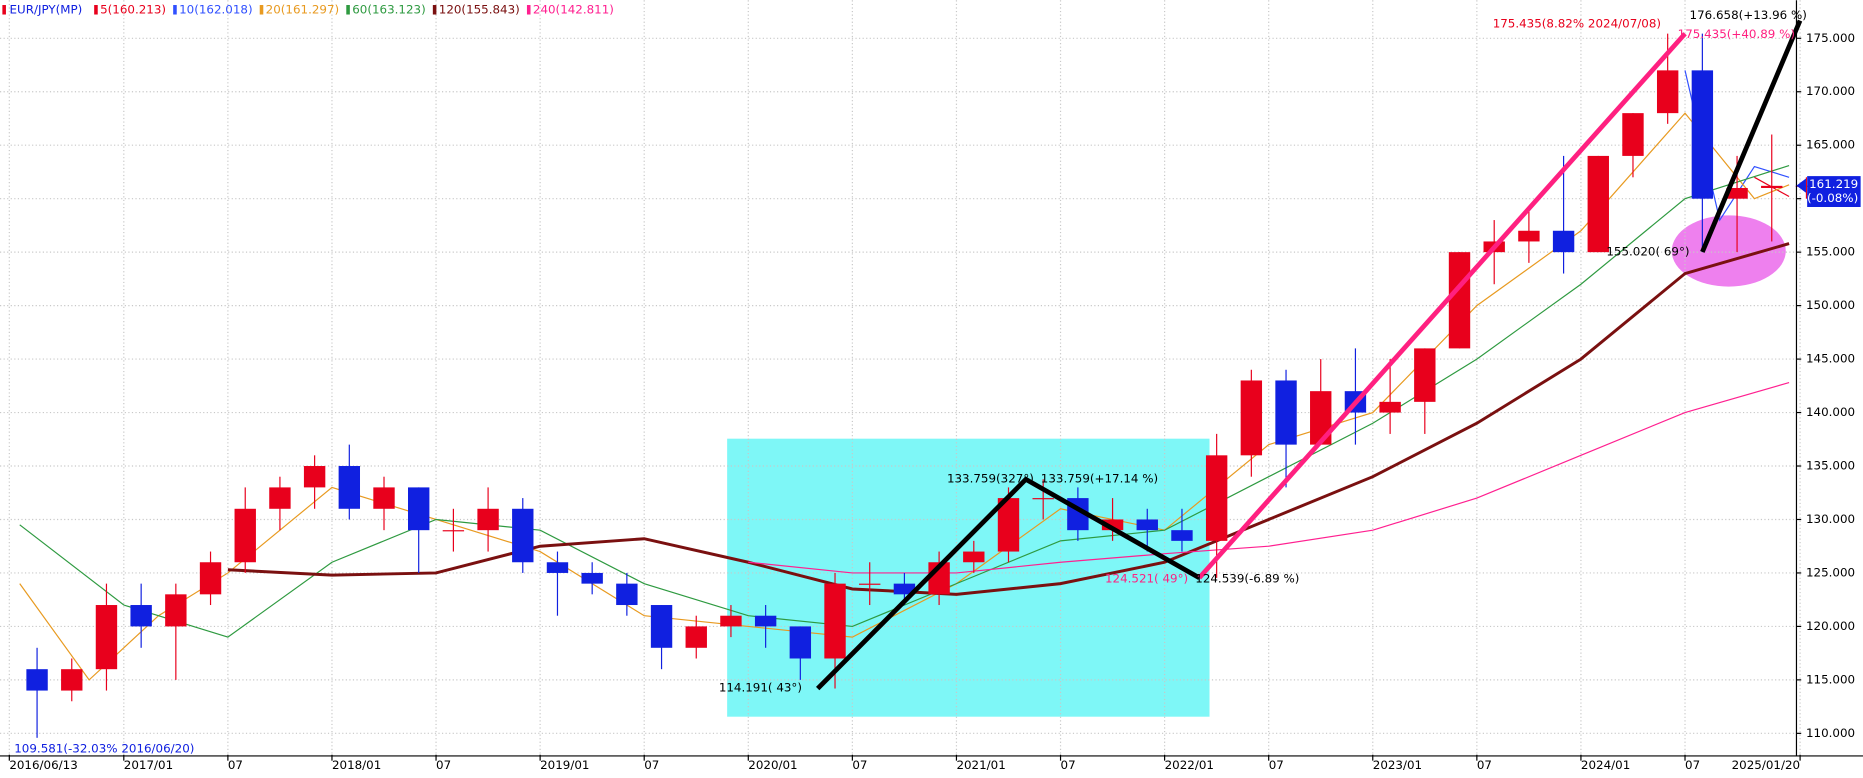 The height and width of the screenshot is (778, 1863). What do you see at coordinates (990, 479) in the screenshot?
I see `annotation: 133.759(327°)` at bounding box center [990, 479].